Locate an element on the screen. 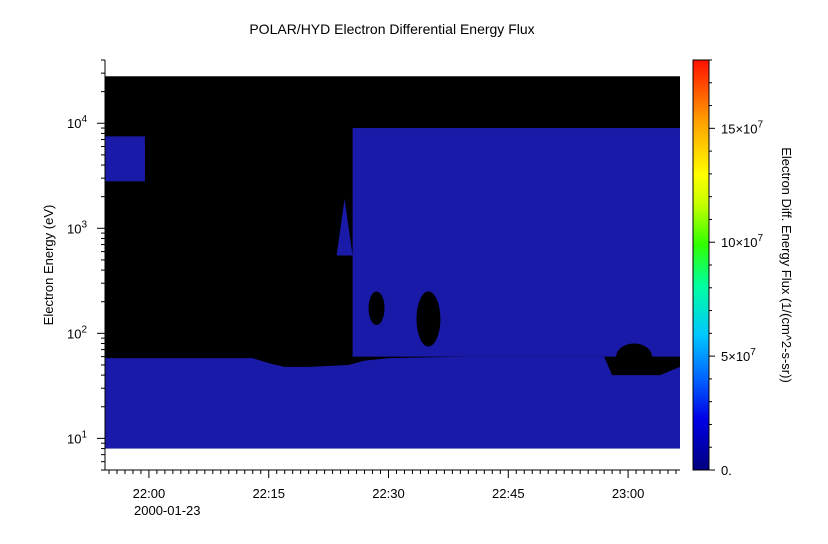  colorbar-gradient is located at coordinates (701, 265).